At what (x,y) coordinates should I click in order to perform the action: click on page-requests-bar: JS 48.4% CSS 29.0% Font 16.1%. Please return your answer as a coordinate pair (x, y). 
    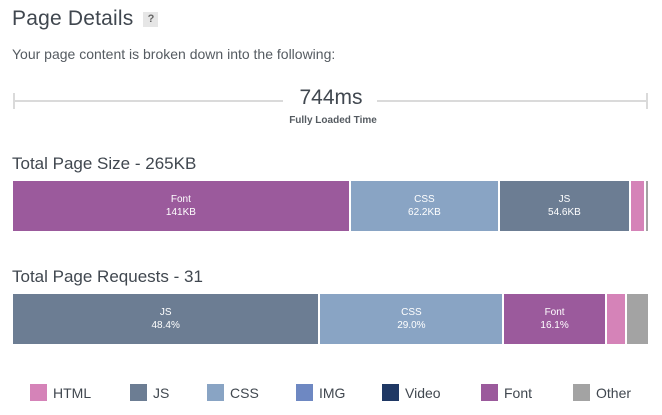
    Looking at the image, I should click on (330, 319).